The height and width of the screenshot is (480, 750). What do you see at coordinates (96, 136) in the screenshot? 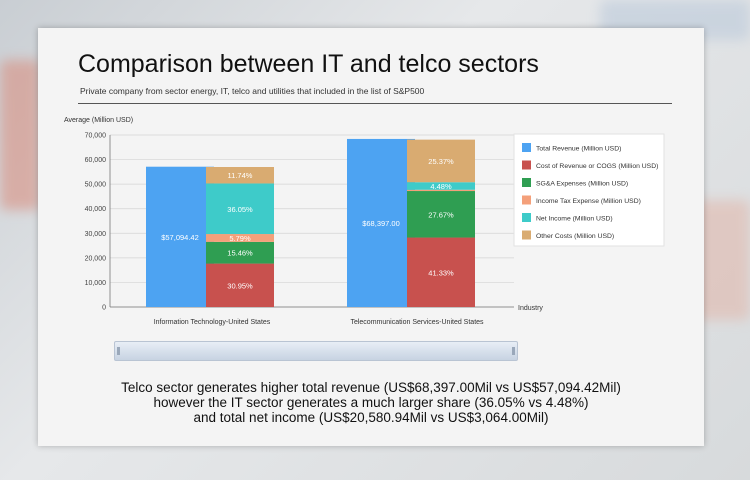
I see `y-tick-label: 70,000` at bounding box center [96, 136].